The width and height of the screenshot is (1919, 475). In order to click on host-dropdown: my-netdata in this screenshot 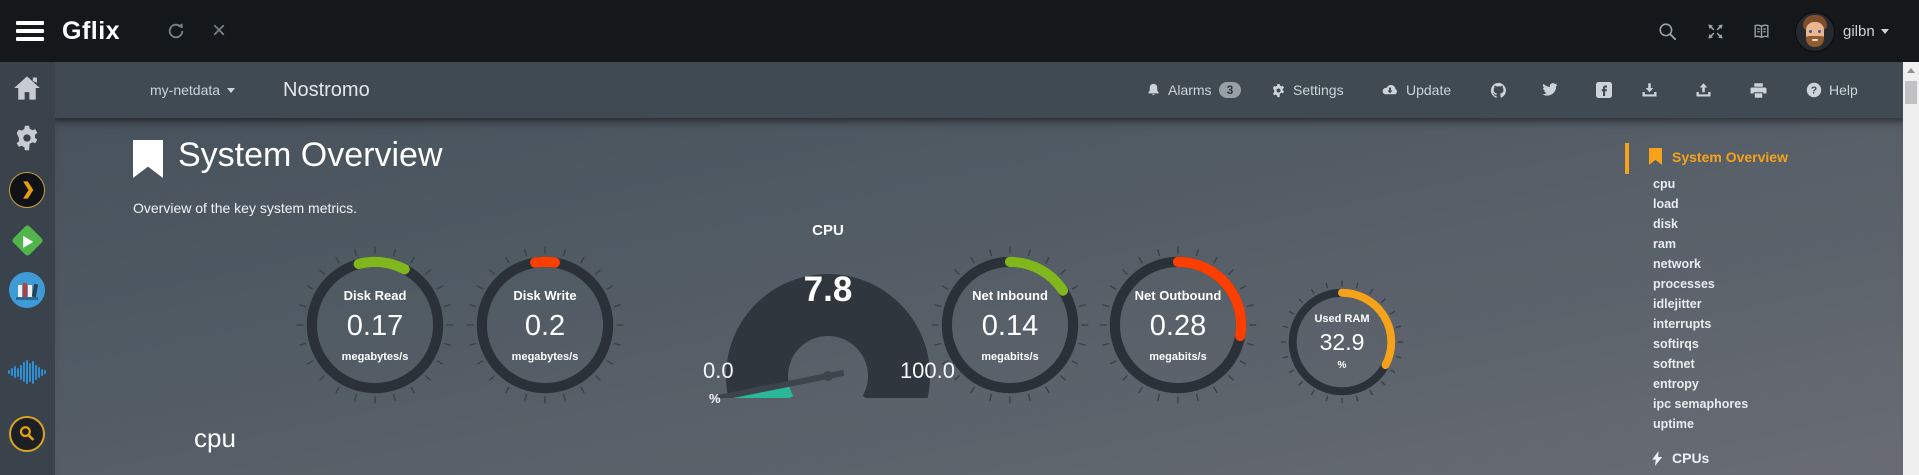, I will do `click(193, 90)`.